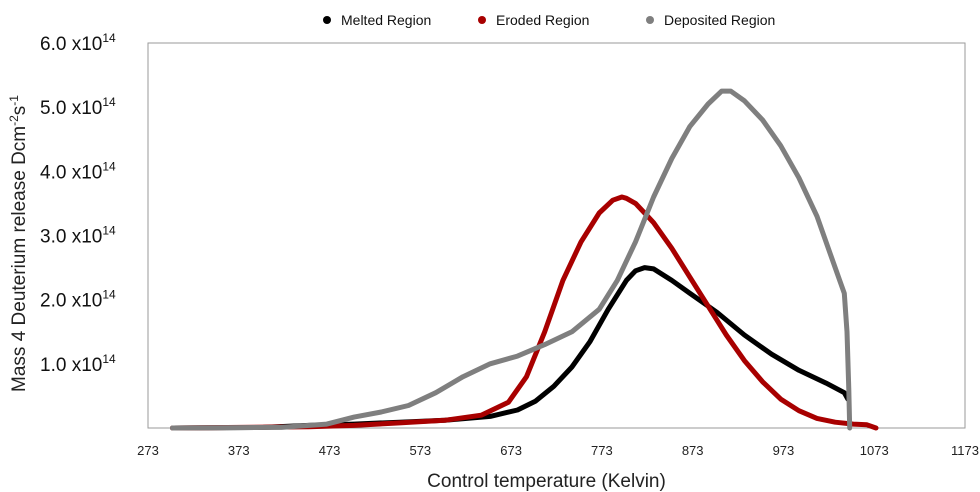 This screenshot has height=492, width=980. I want to click on y-tick-base: 5.0 x10, so click(71, 108).